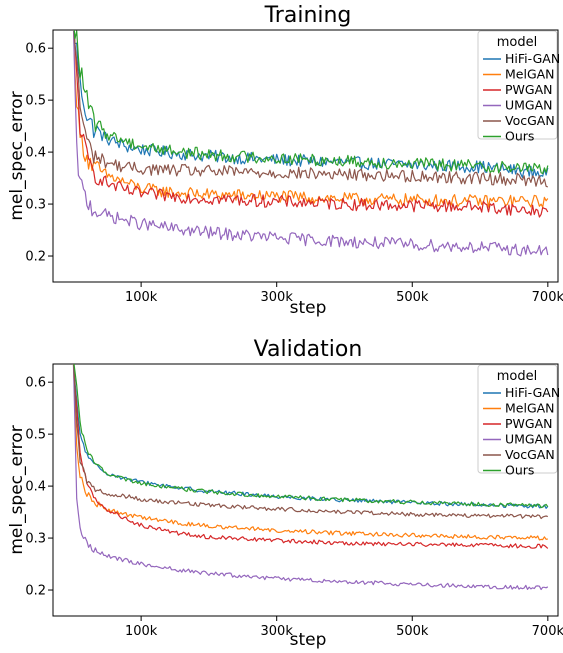  What do you see at coordinates (308, 15) in the screenshot?
I see `chart-title: Training` at bounding box center [308, 15].